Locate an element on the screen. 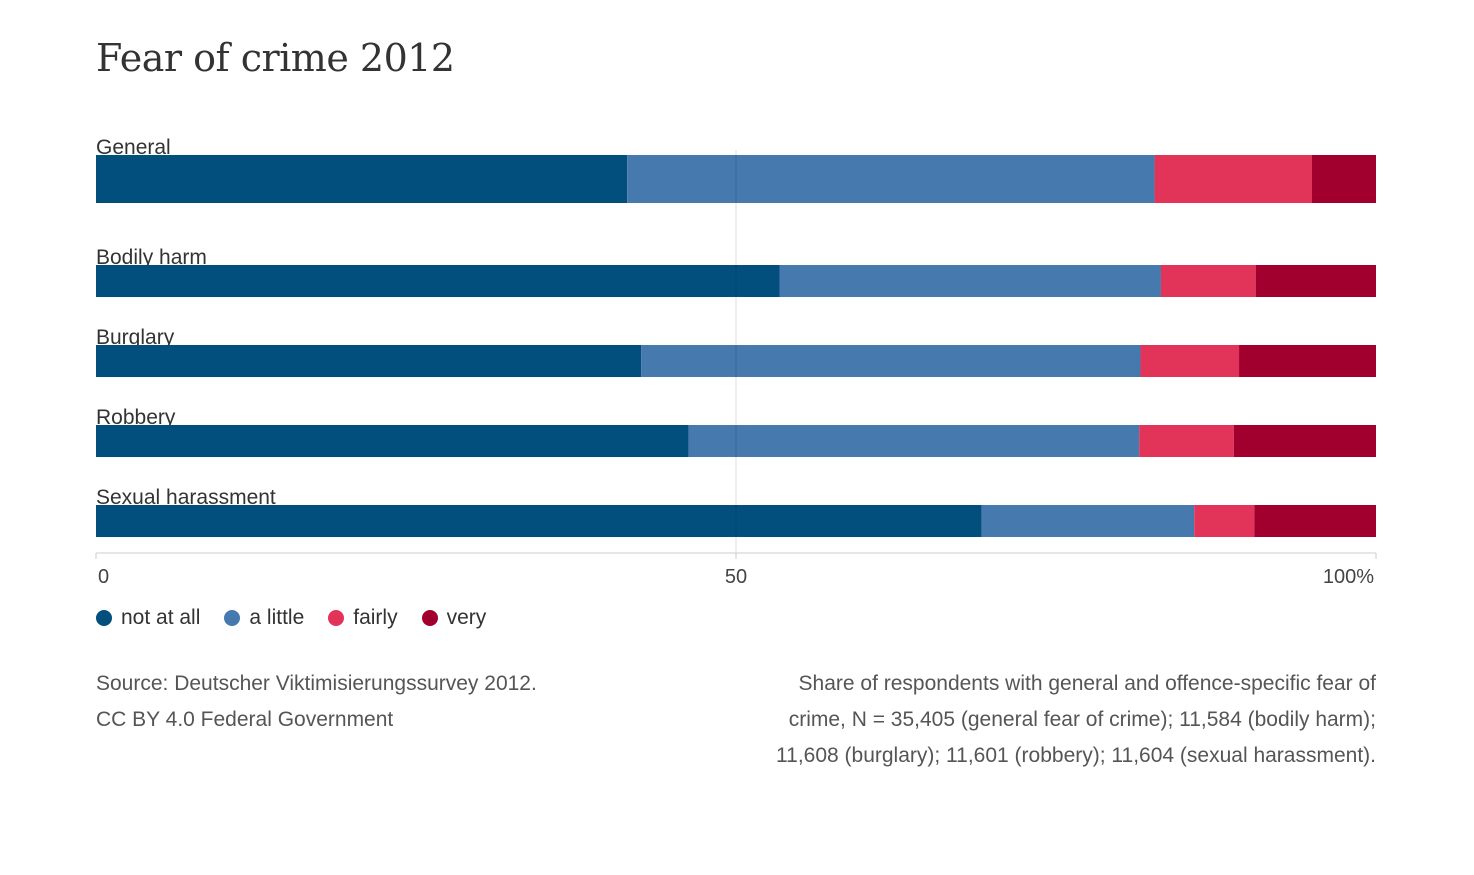  chart-title: Fear of crime 2012 is located at coordinates (275, 58).